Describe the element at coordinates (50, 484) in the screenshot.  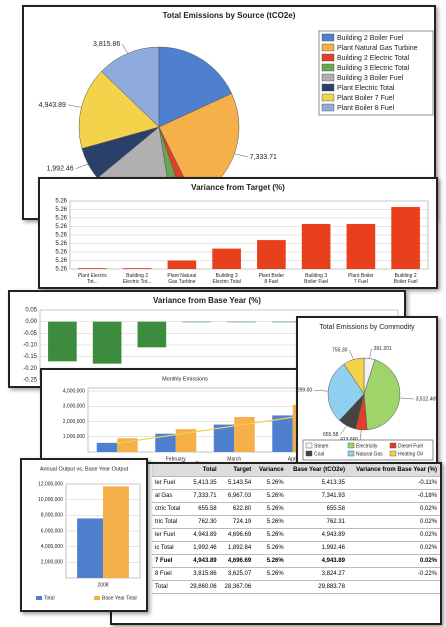
I see `y-tick-label: 12,000,000` at that location.